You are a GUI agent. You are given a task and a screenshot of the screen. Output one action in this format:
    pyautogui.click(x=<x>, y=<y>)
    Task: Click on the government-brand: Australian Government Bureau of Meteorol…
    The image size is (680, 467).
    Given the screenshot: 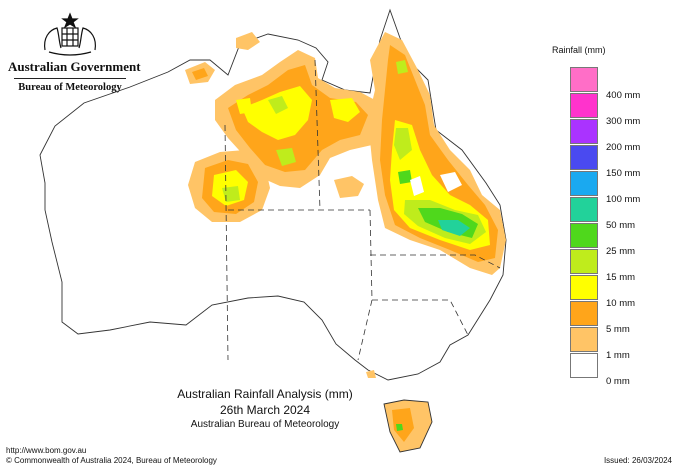 What is the action you would take?
    pyautogui.click(x=74, y=51)
    